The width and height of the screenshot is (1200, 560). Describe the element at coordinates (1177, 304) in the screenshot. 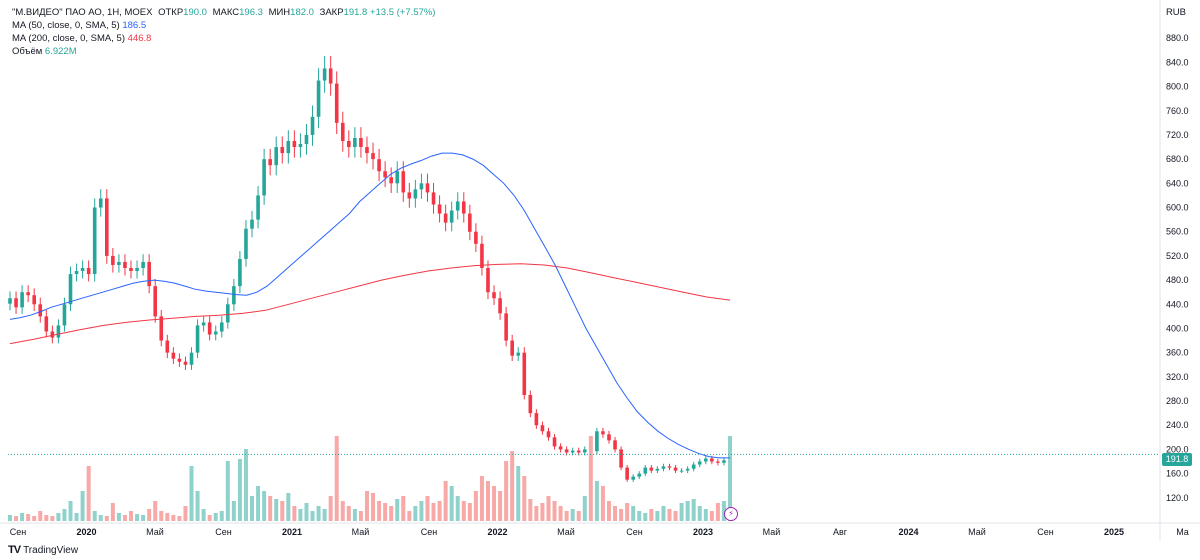

I see `y-tick-label: 440.0` at that location.